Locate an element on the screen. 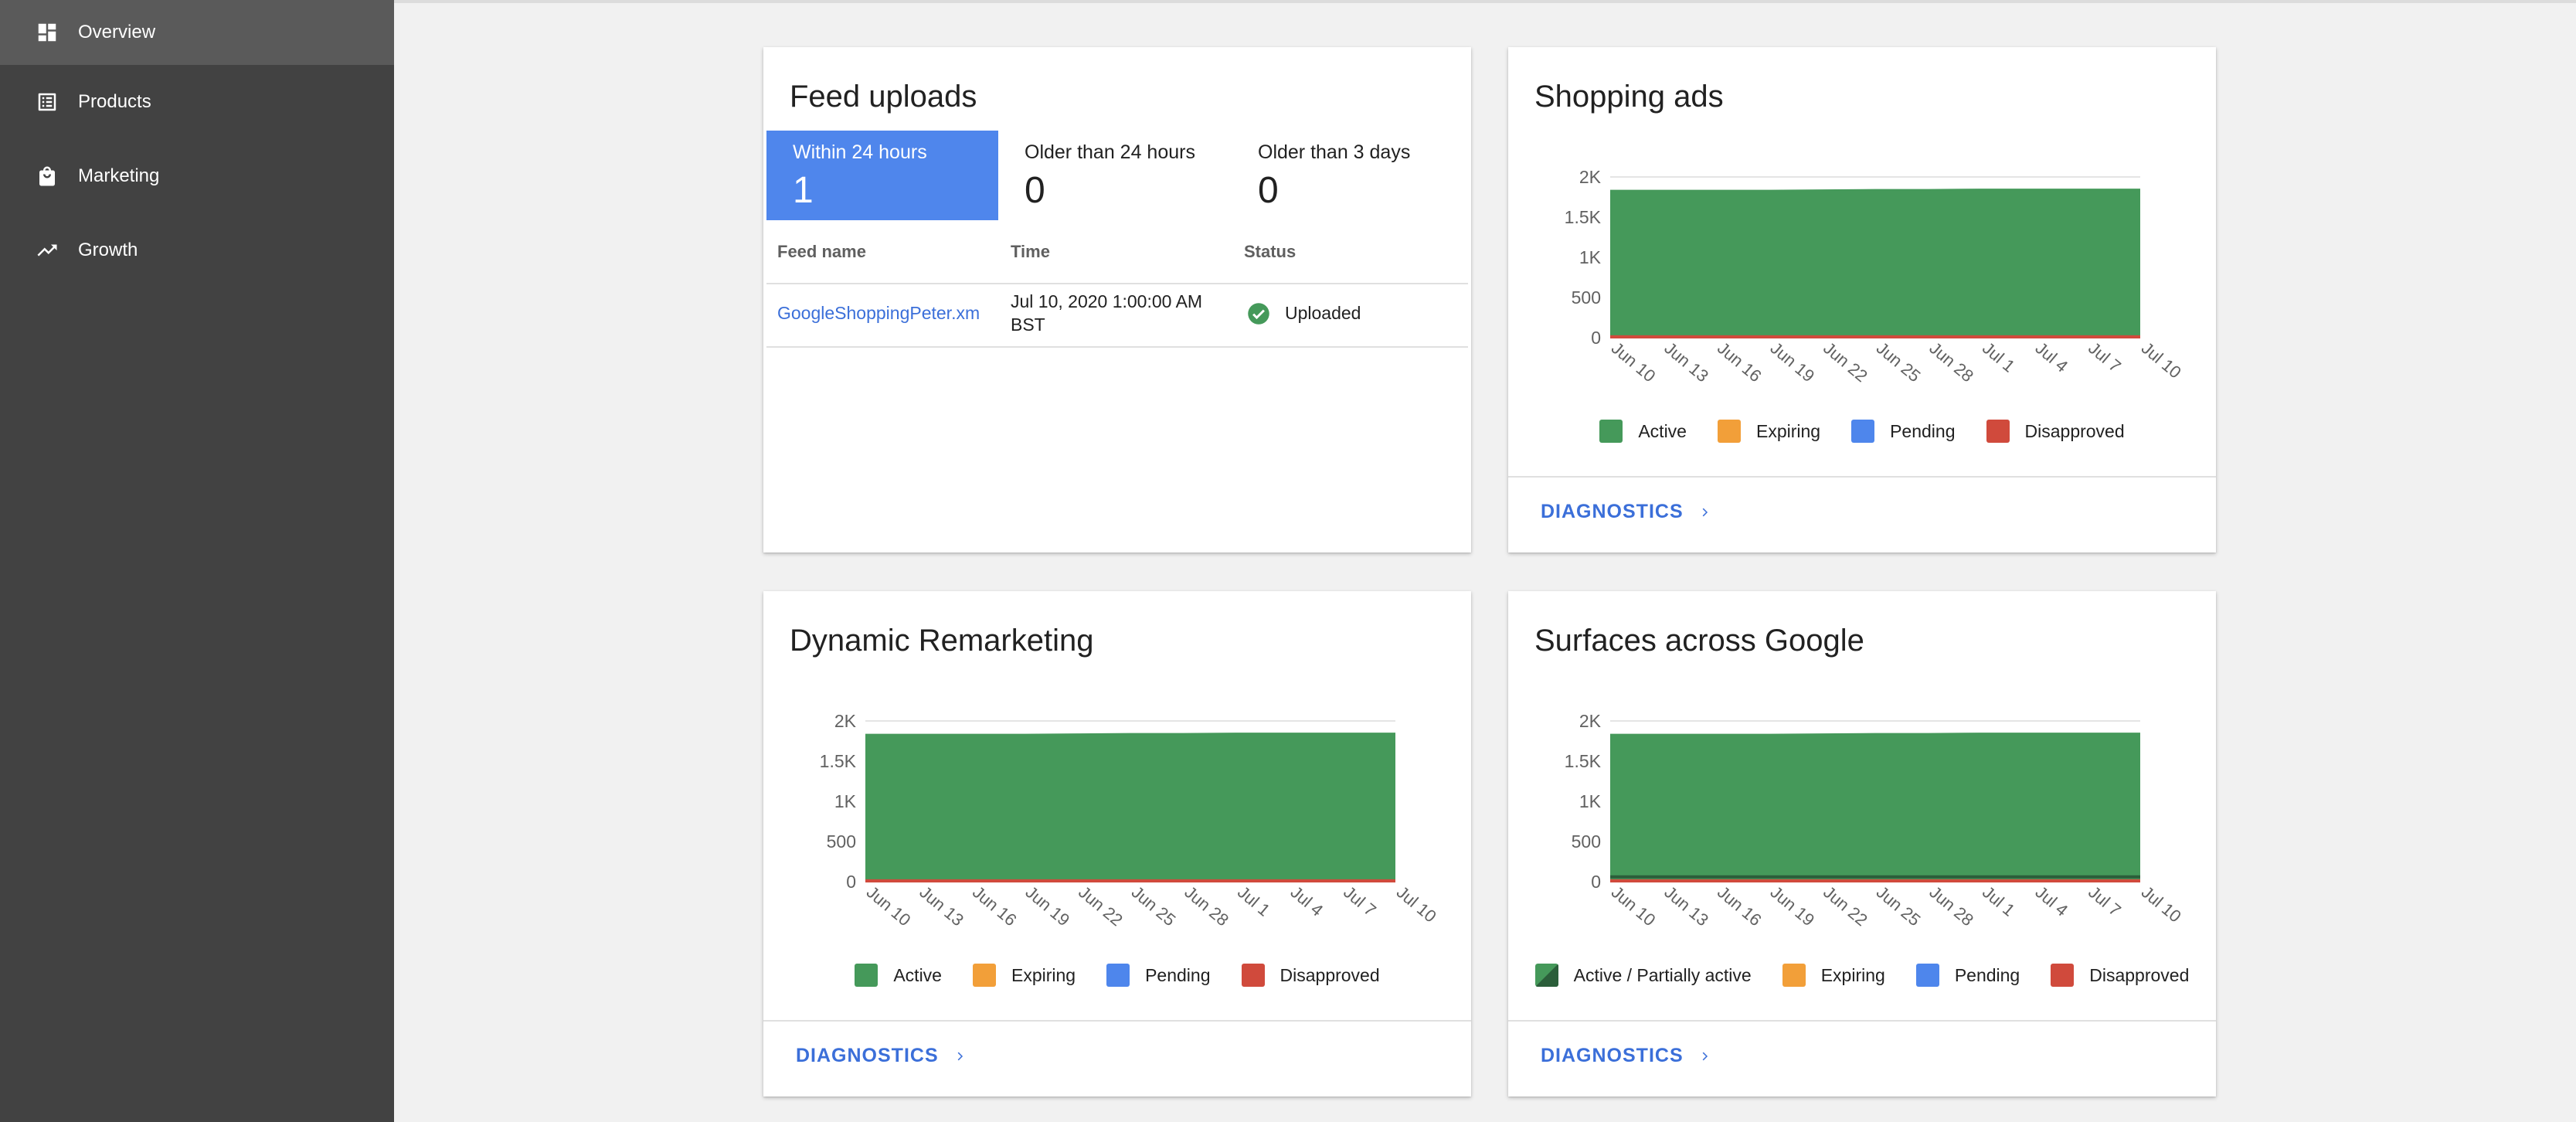 Image resolution: width=2576 pixels, height=1122 pixels. stat-within-24-hours: Within 24 hours 1 is located at coordinates (882, 175).